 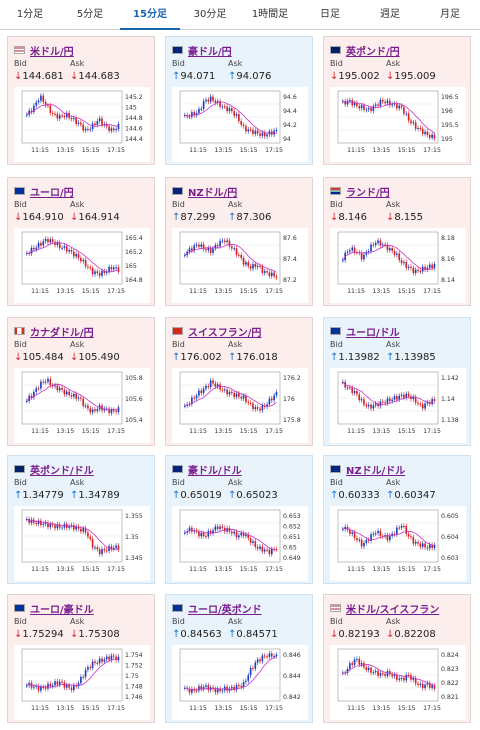 What do you see at coordinates (82, 405) in the screenshot?
I see `mini-chart: 105.8 105.6 105.4 11:15 13:15 15:15 17:15` at bounding box center [82, 405].